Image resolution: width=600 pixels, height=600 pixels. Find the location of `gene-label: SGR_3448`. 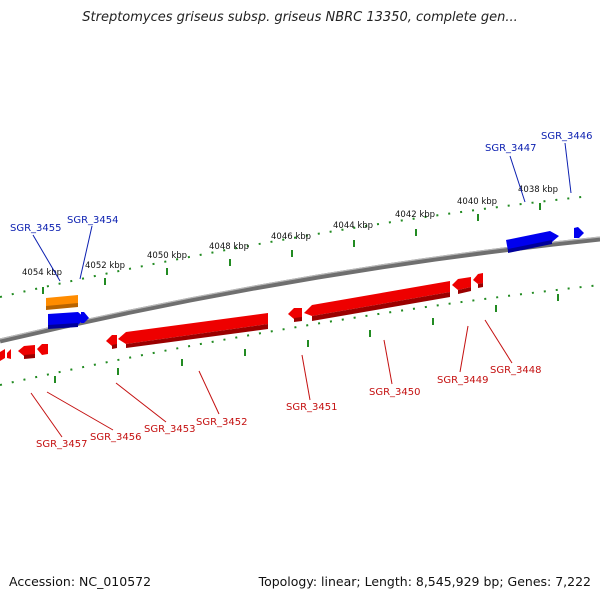

gene-label: SGR_3448 is located at coordinates (516, 370).